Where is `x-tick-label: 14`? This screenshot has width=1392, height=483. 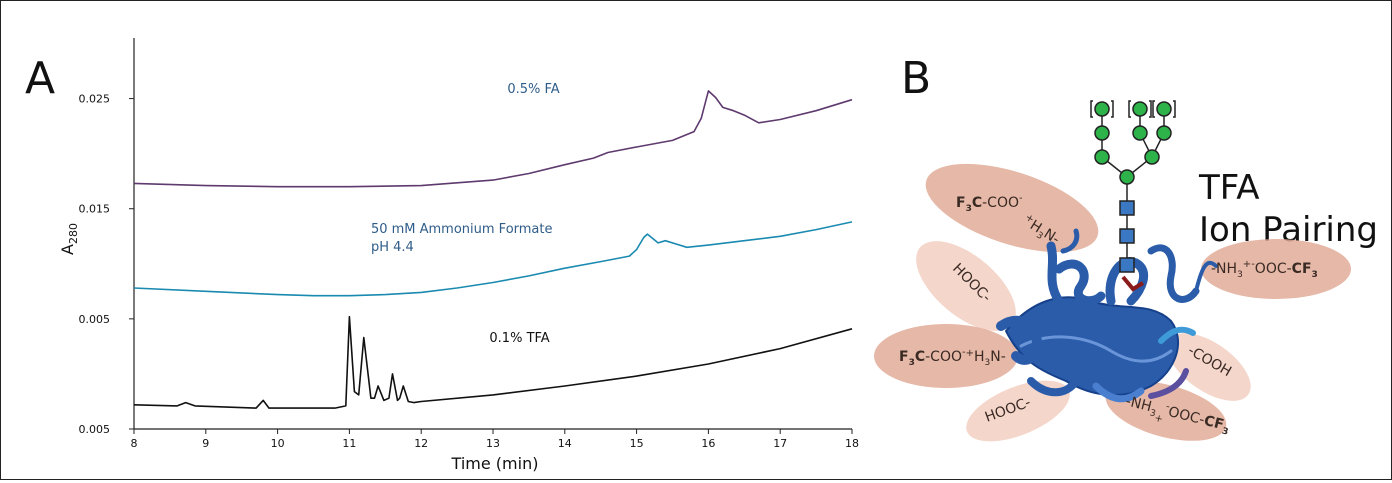
x-tick-label: 14 is located at coordinates (565, 443).